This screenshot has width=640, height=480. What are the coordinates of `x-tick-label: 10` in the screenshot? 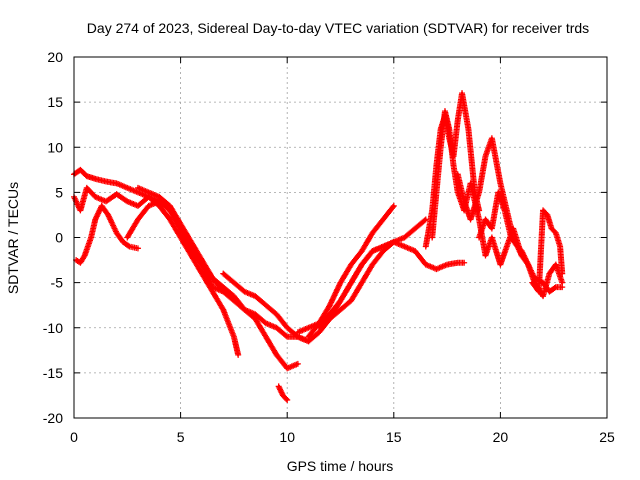 It's located at (287, 437).